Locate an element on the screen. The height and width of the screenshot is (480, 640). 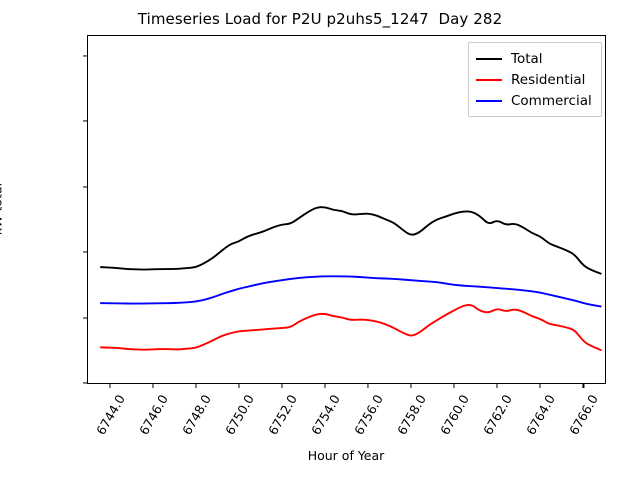
x-tick-label: 6756.0 is located at coordinates (369, 415).